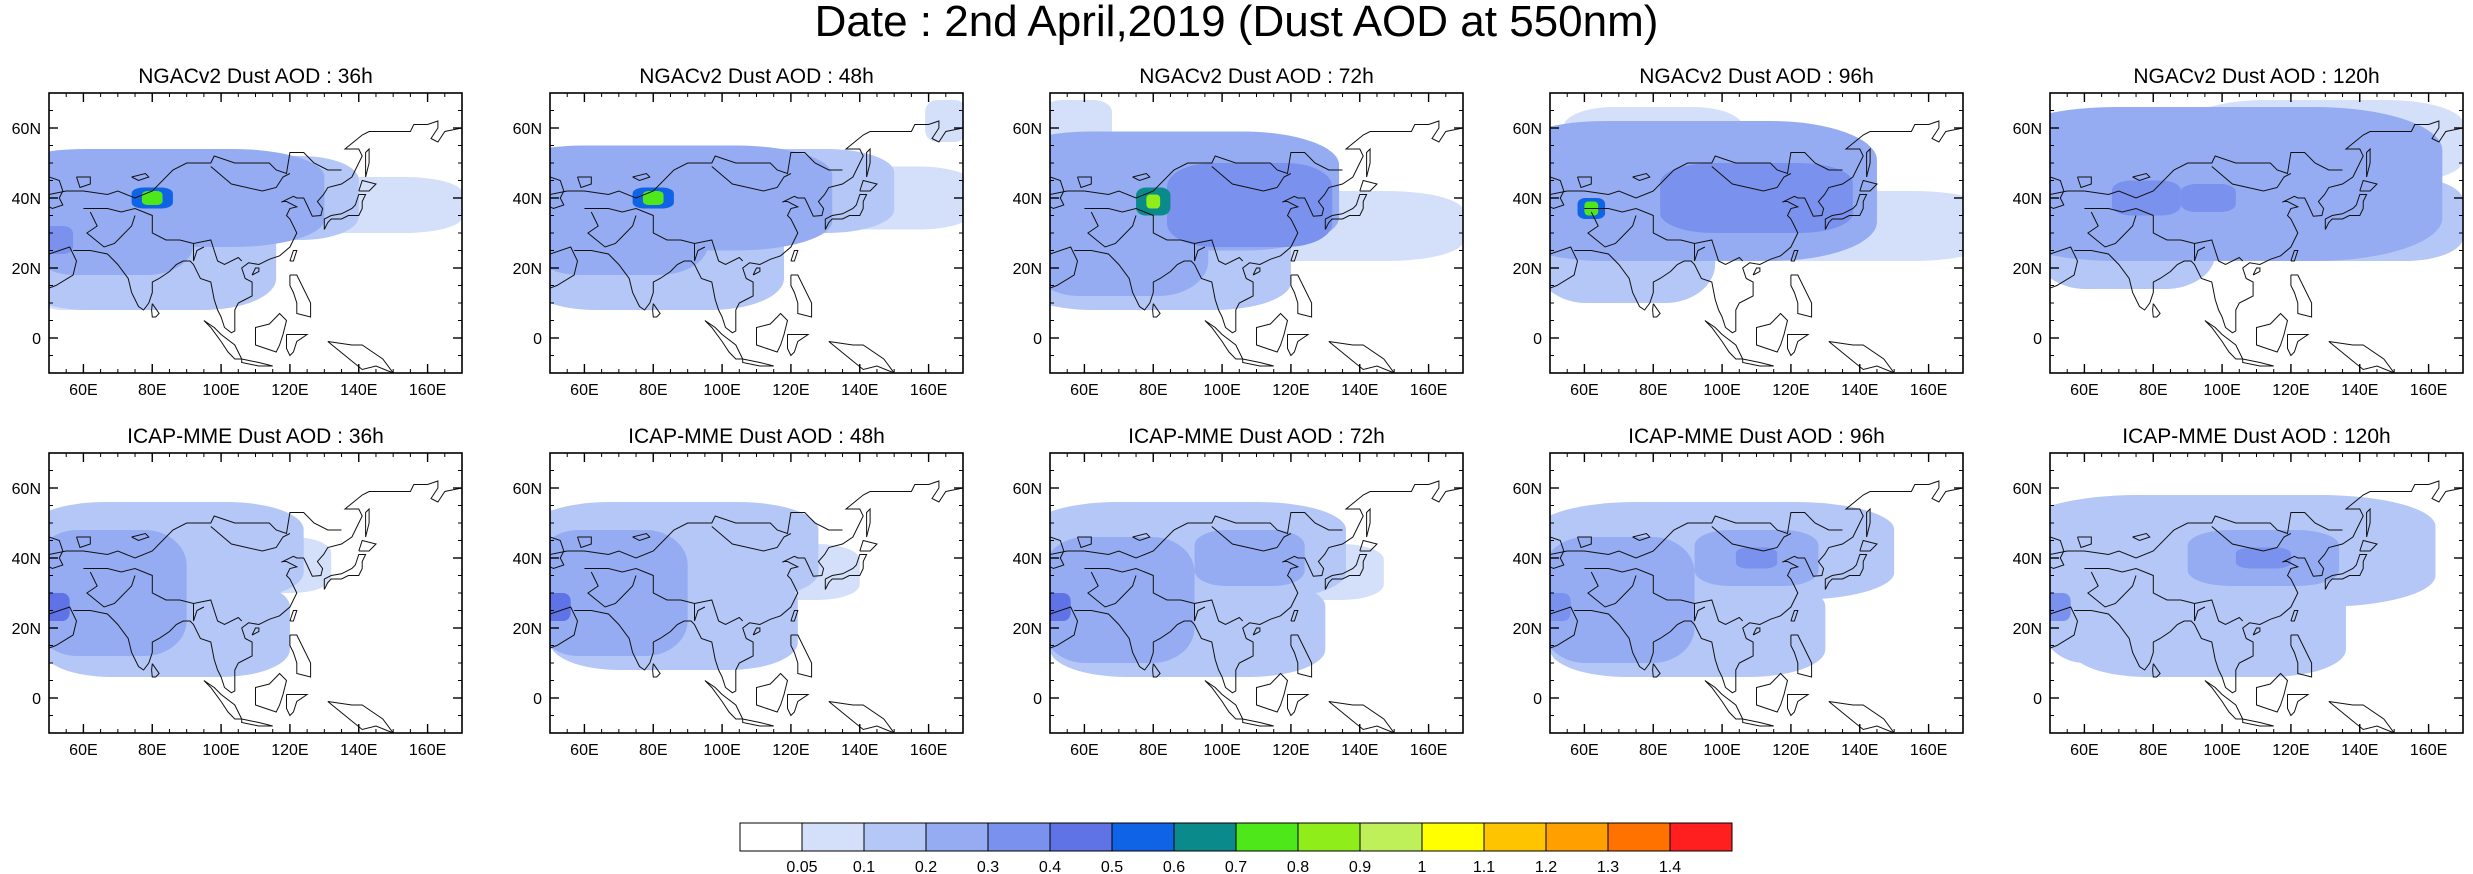 The height and width of the screenshot is (874, 2473). Describe the element at coordinates (1236, 866) in the screenshot. I see `colorbar-label: 0.7` at that location.